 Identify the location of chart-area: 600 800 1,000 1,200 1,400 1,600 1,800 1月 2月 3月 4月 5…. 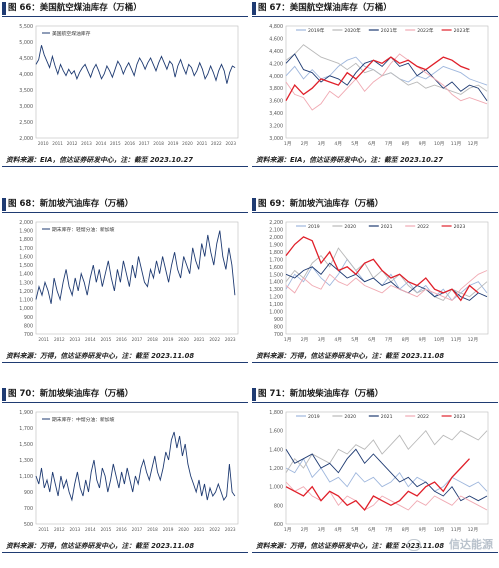
(375, 472).